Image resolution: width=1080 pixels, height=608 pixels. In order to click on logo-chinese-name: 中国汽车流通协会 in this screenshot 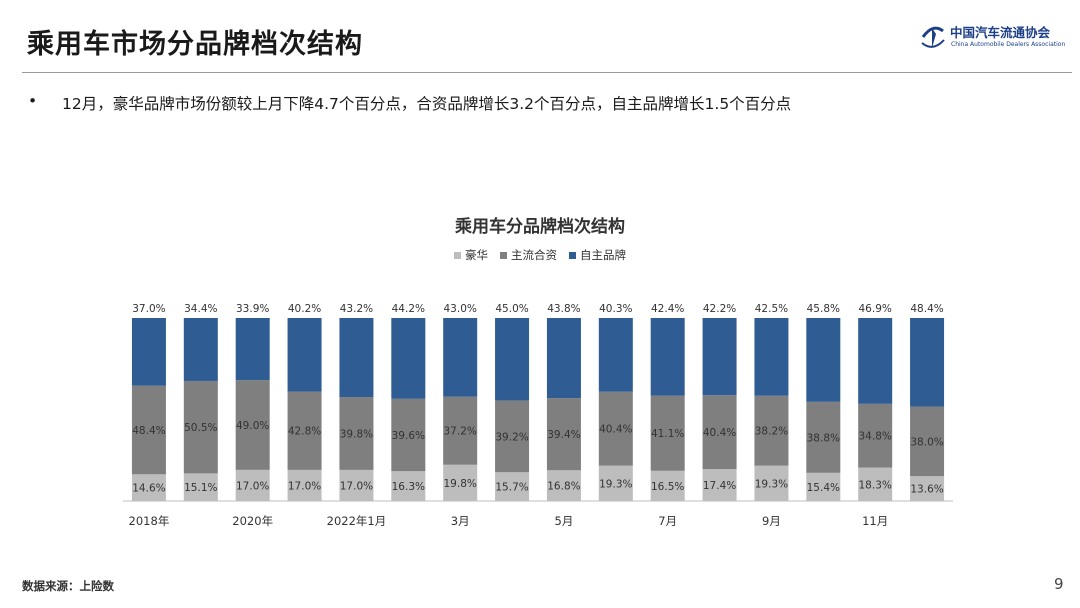, I will do `click(1000, 32)`.